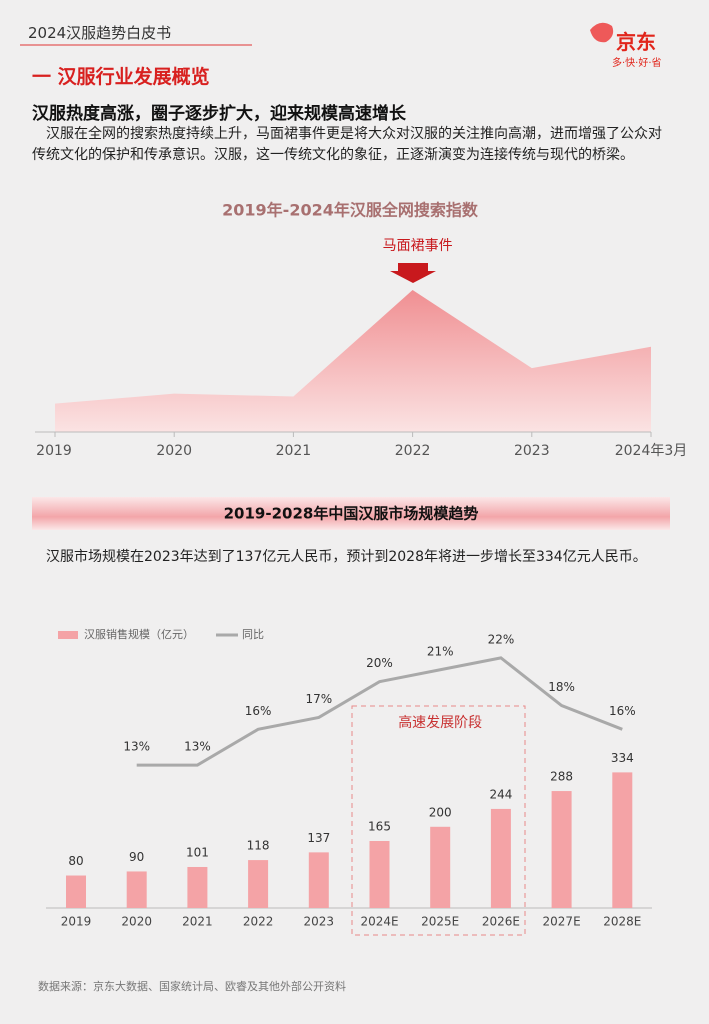 This screenshot has height=1024, width=709. I want to click on line, so click(379, 711).